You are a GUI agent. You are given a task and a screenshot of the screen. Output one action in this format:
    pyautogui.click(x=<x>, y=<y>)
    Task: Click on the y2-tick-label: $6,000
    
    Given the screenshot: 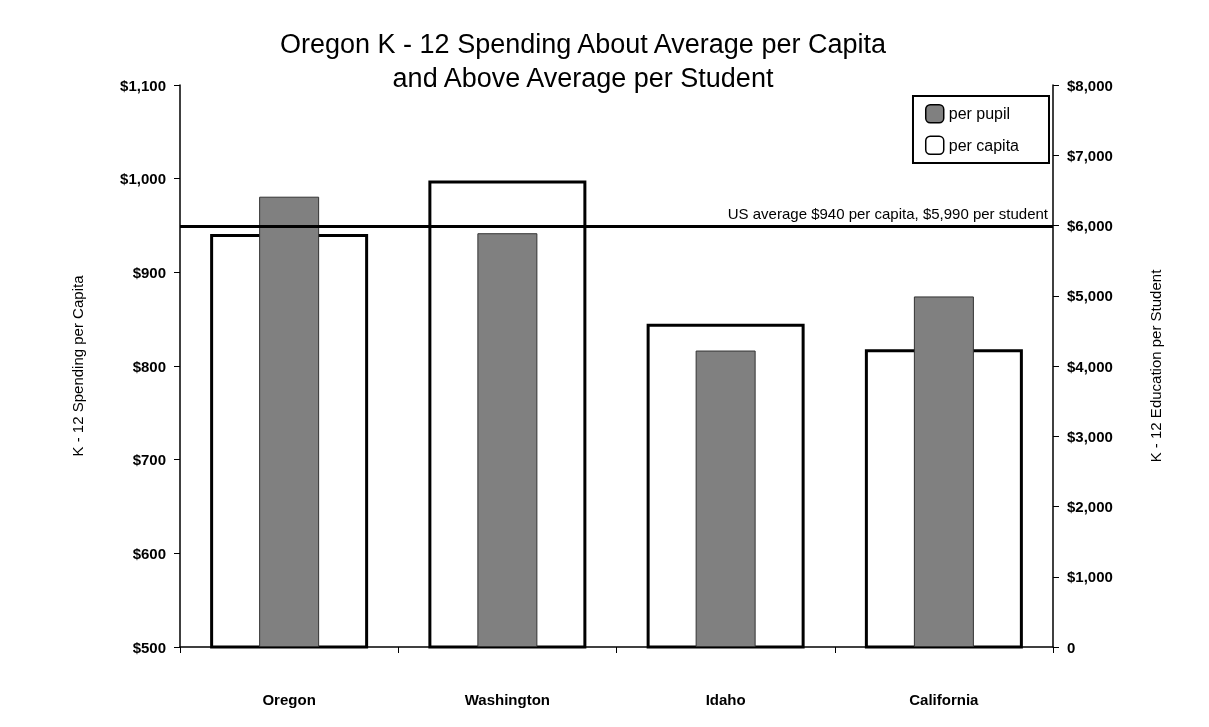 What is the action you would take?
    pyautogui.click(x=1090, y=225)
    